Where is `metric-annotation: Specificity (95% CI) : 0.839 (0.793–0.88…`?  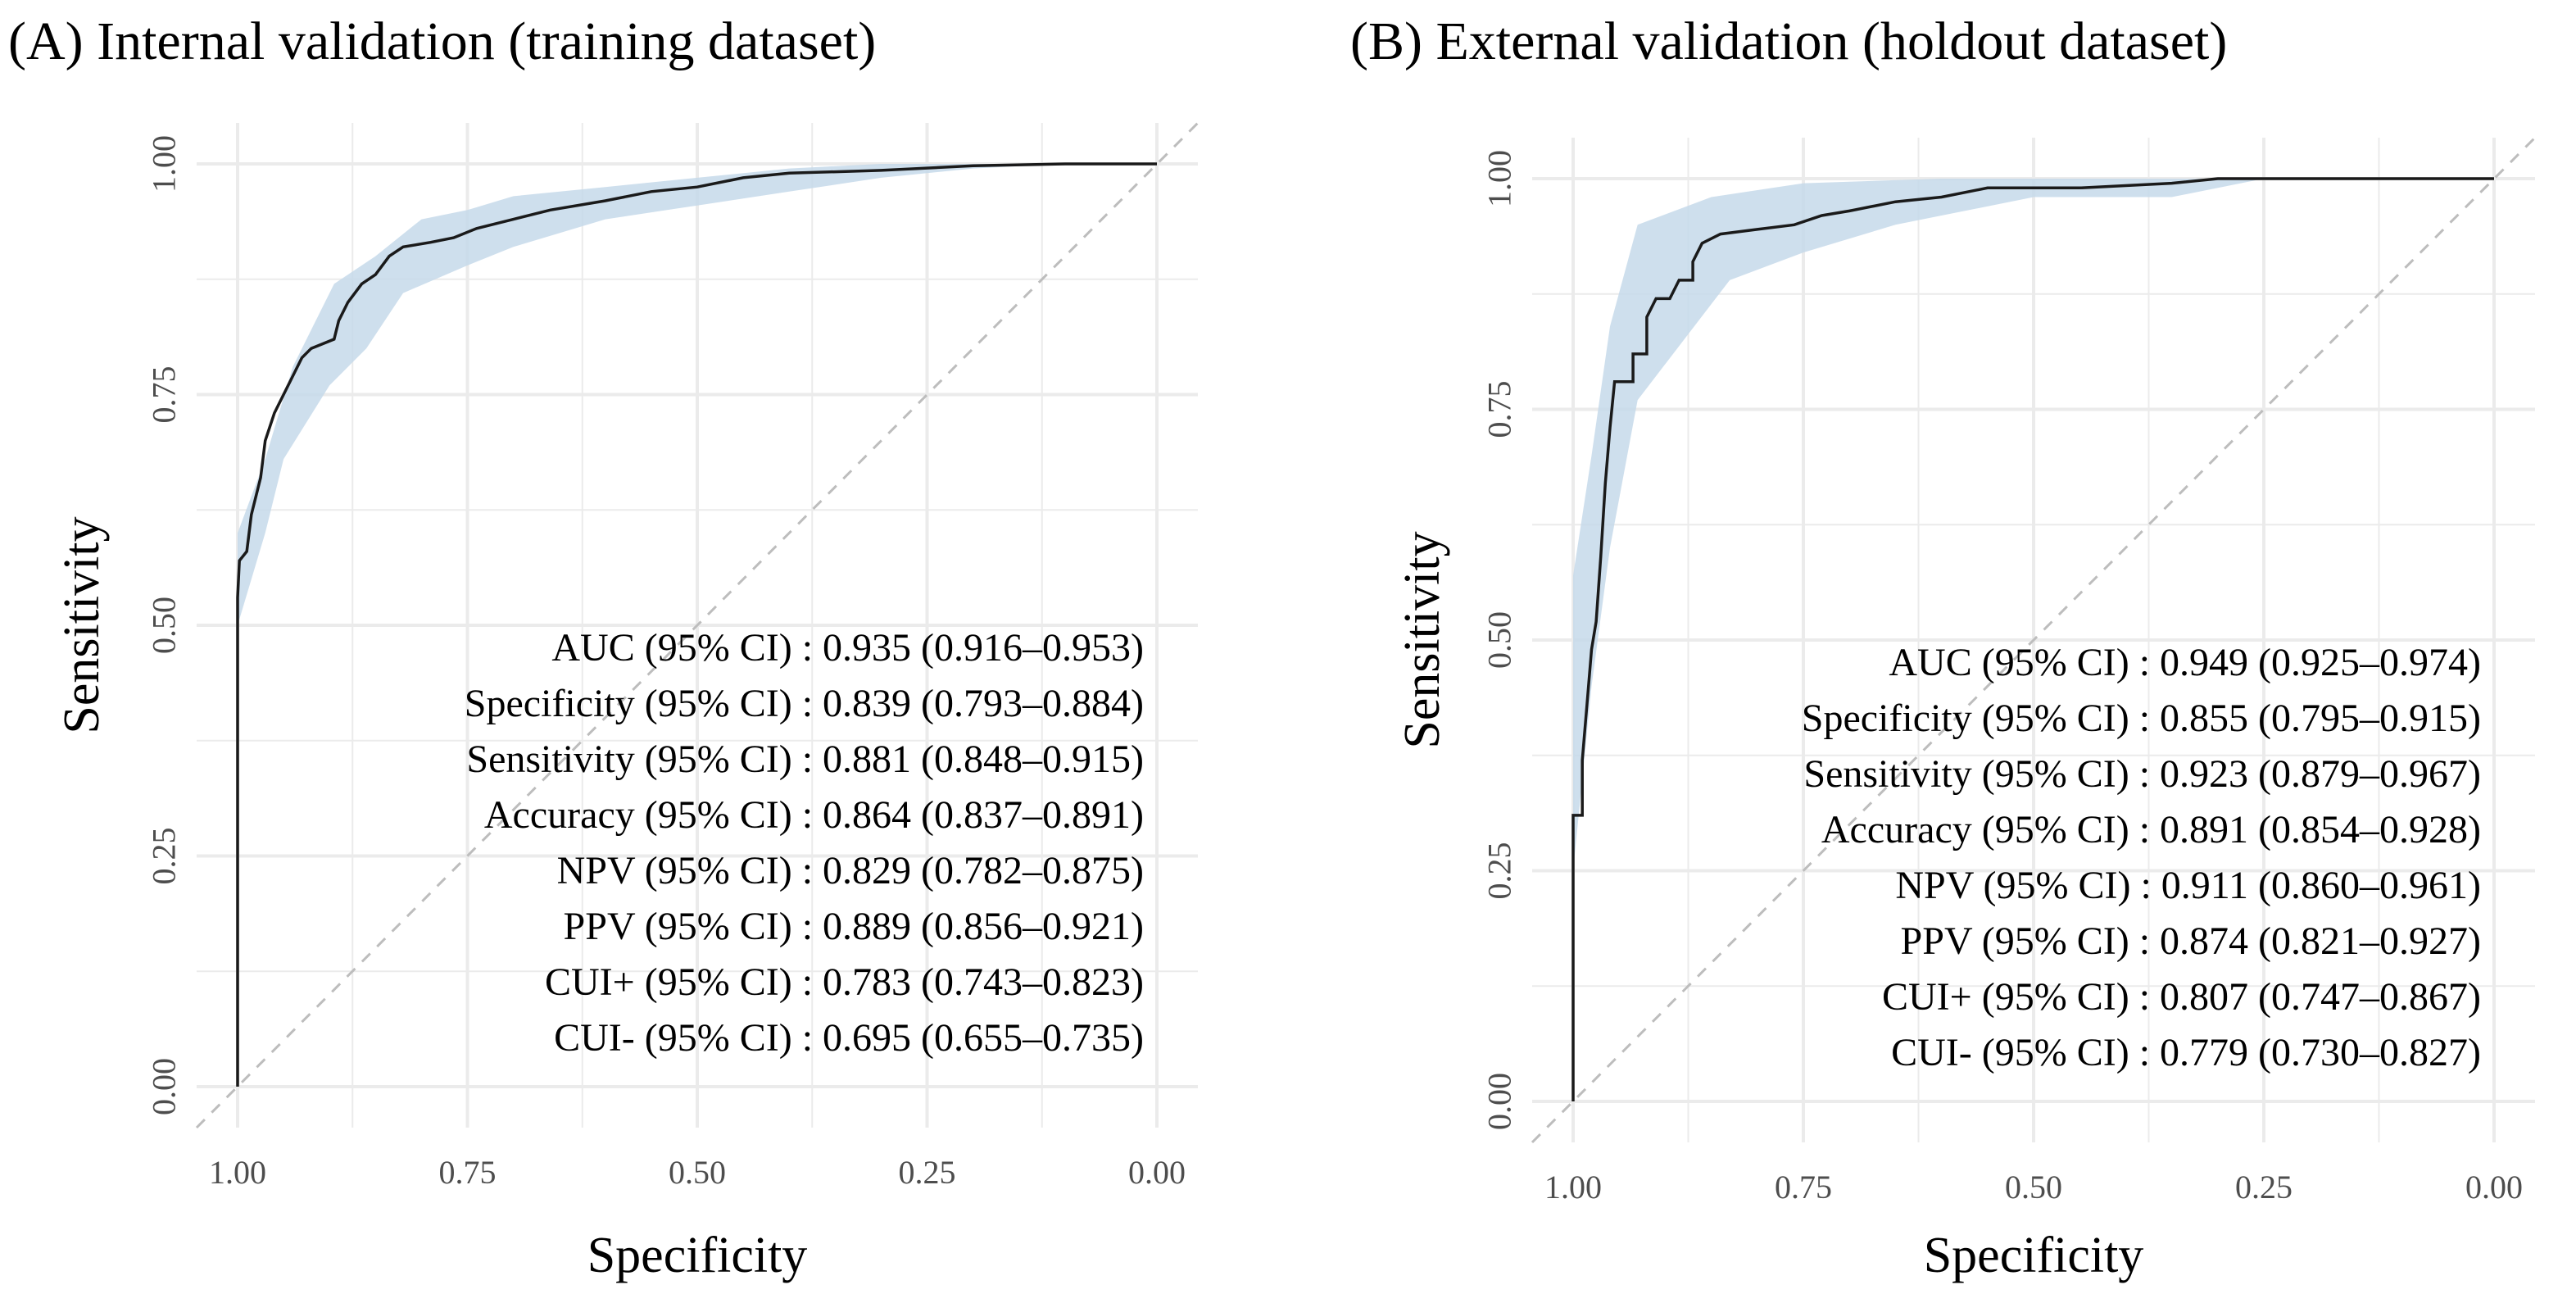
metric-annotation: Specificity (95% CI) : 0.839 (0.793–0.88… is located at coordinates (804, 704).